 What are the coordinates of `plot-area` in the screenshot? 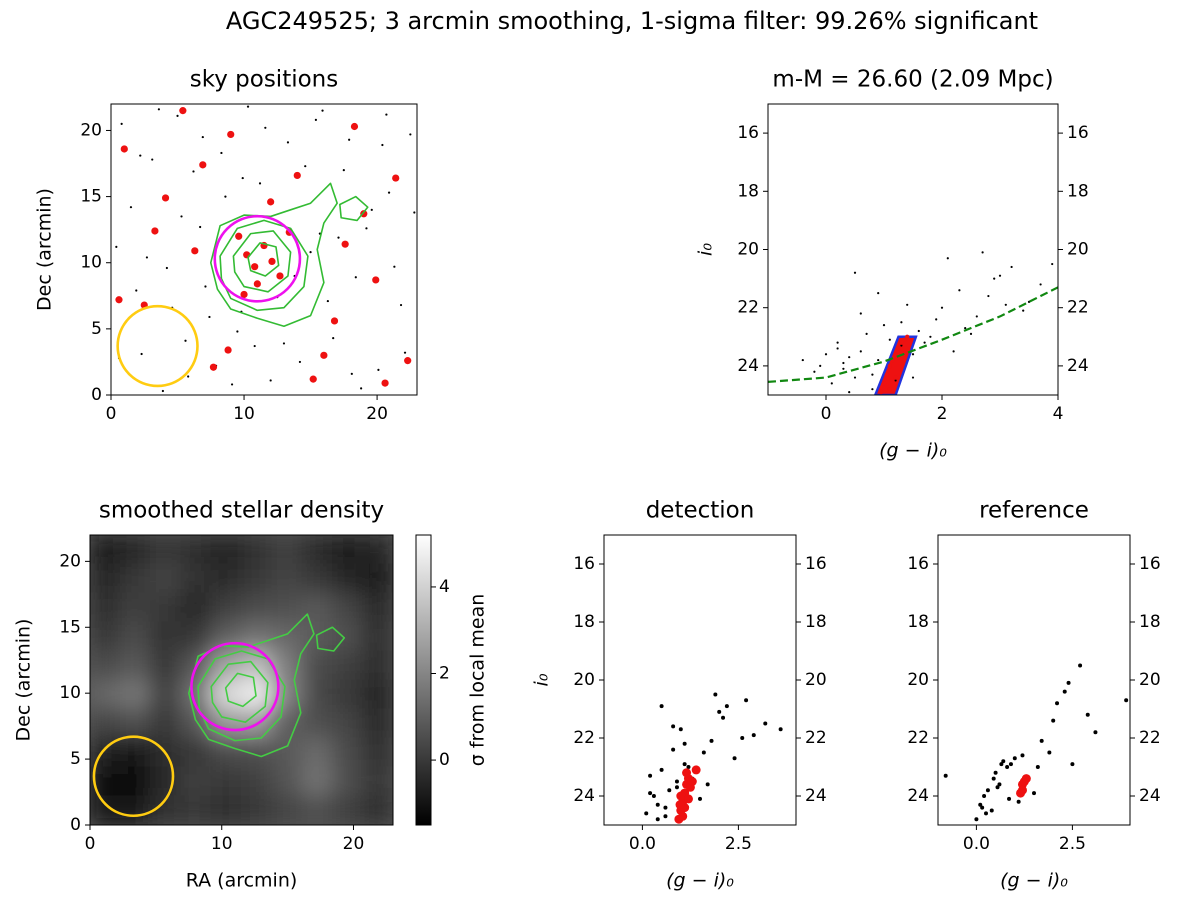 It's located at (1036, 742).